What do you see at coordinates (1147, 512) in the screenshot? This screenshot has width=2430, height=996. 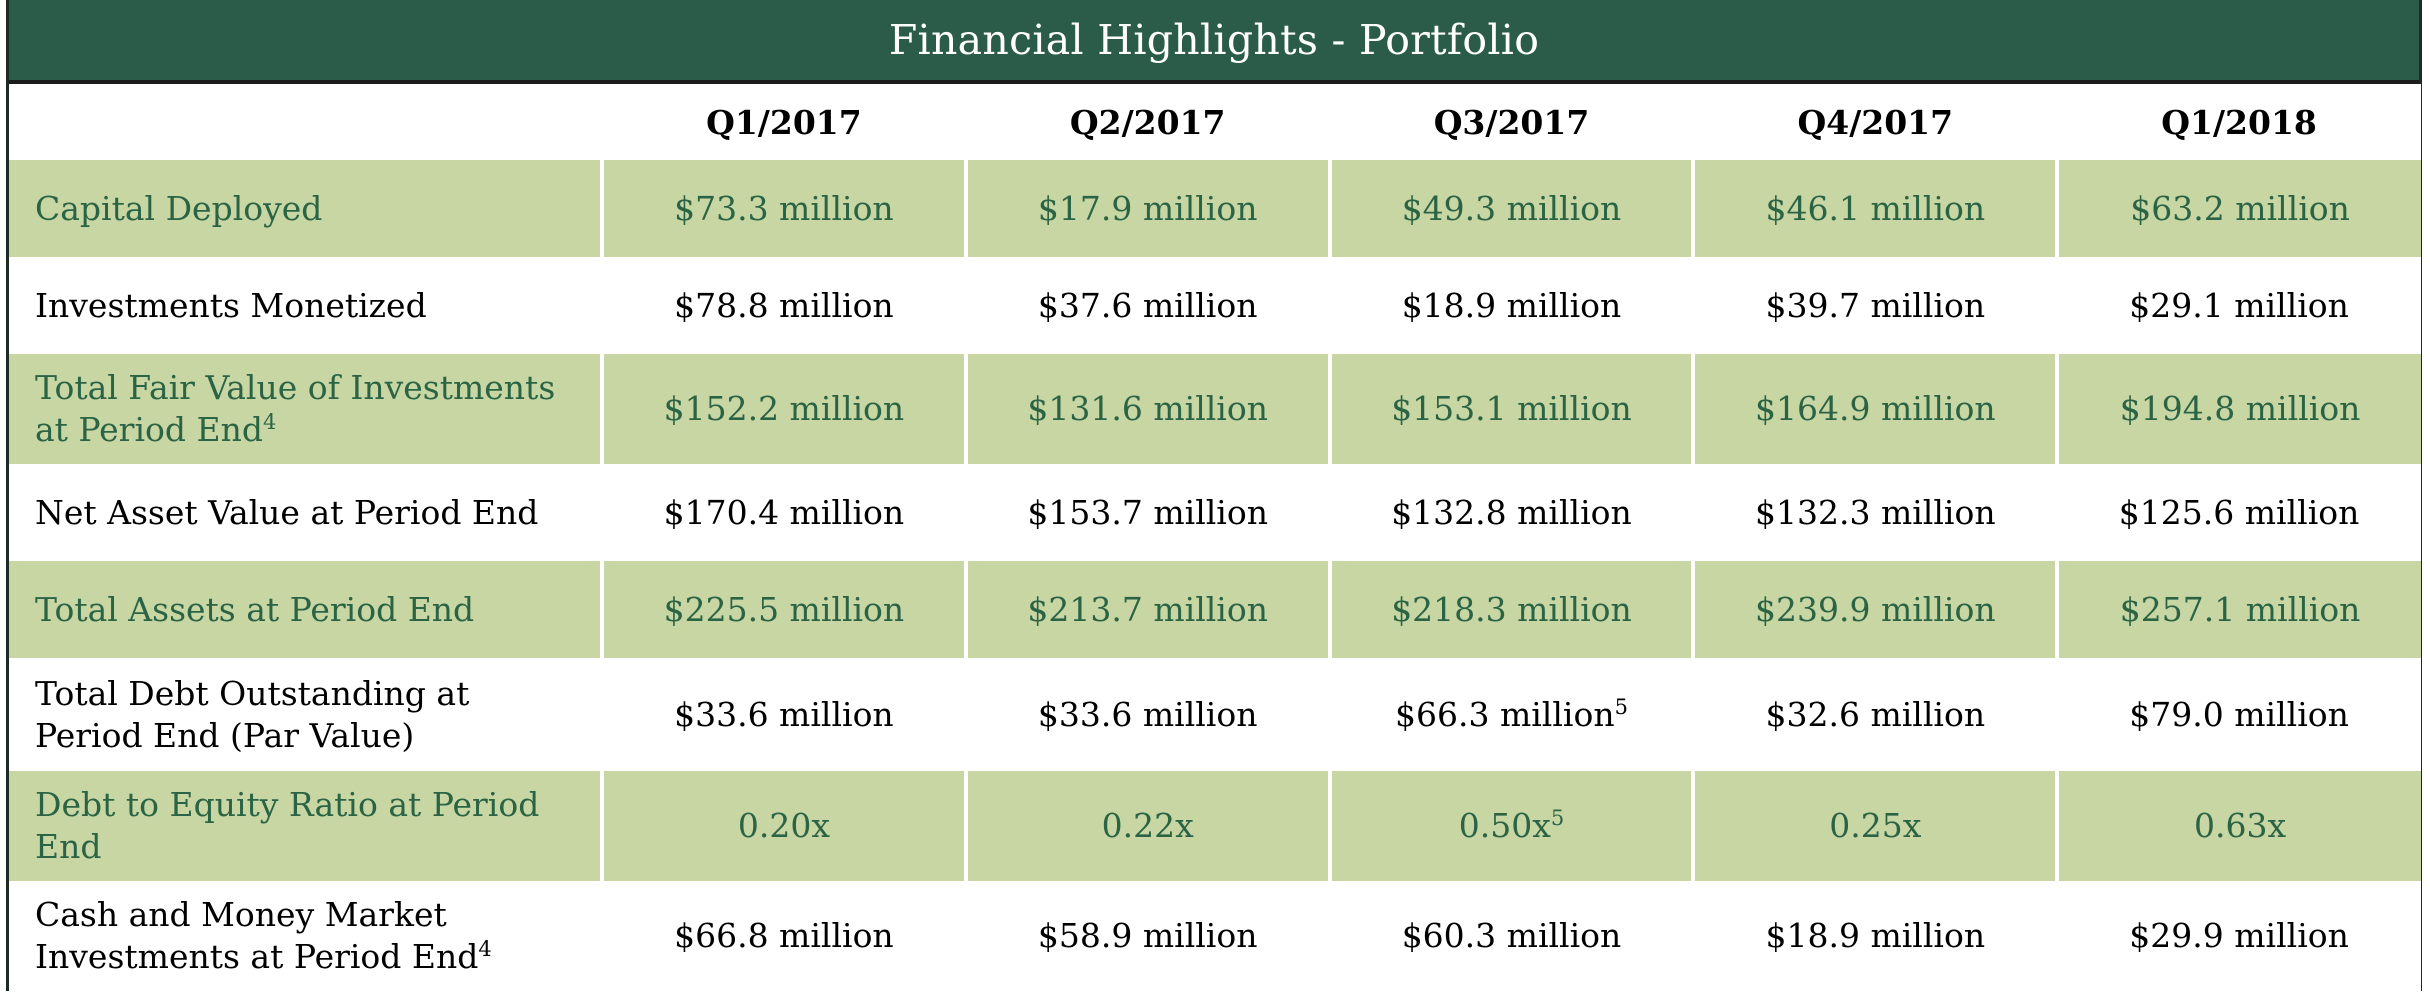 I see `table-cell: $153.7 million` at bounding box center [1147, 512].